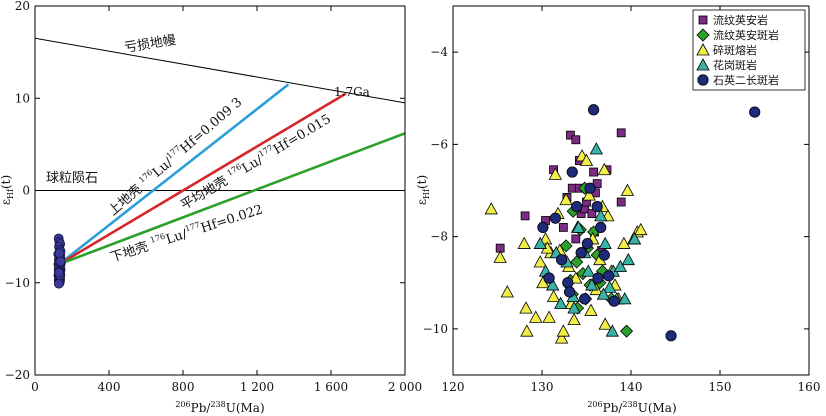  What do you see at coordinates (746, 80) in the screenshot?
I see `legend-label: 石英二长斑岩` at bounding box center [746, 80].